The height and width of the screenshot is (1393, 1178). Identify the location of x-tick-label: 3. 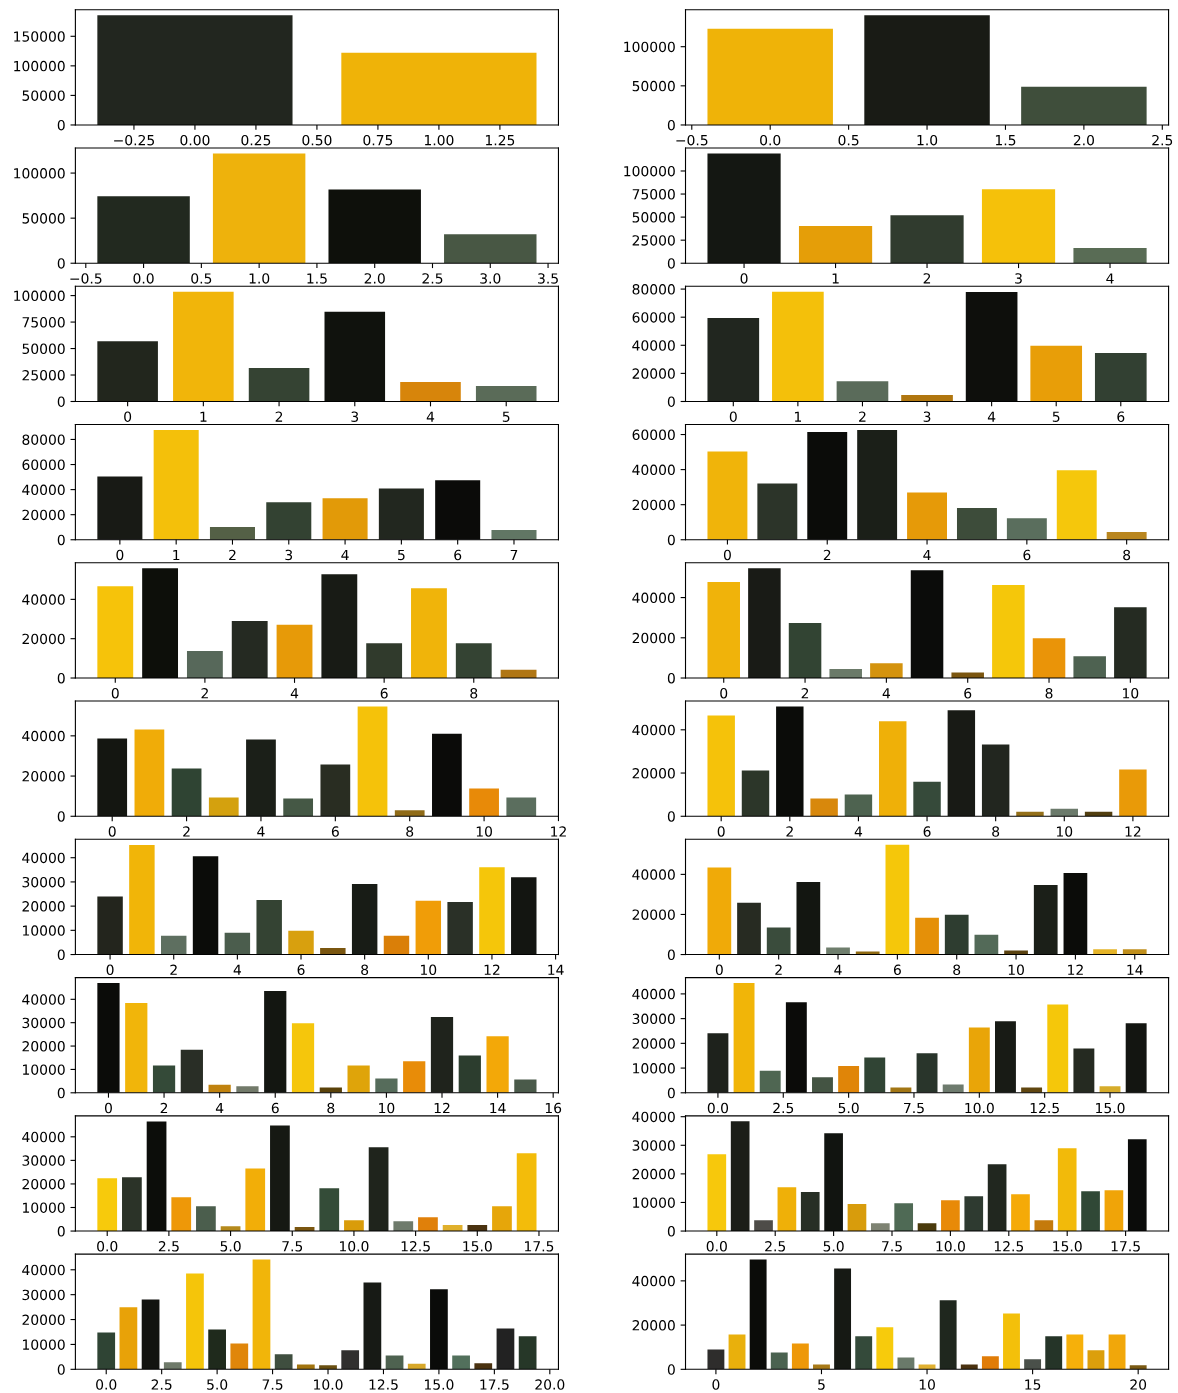
(927, 416).